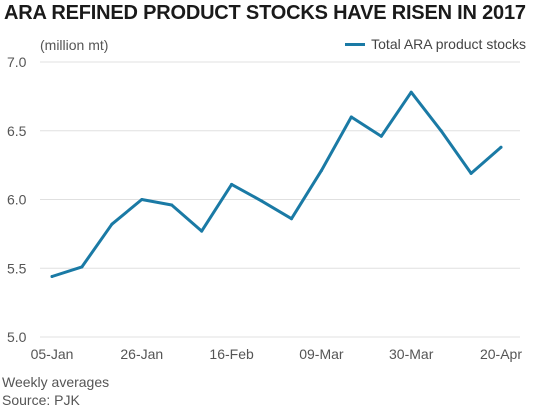 This screenshot has width=550, height=412. I want to click on legend: Total ARA product stocks, so click(435, 44).